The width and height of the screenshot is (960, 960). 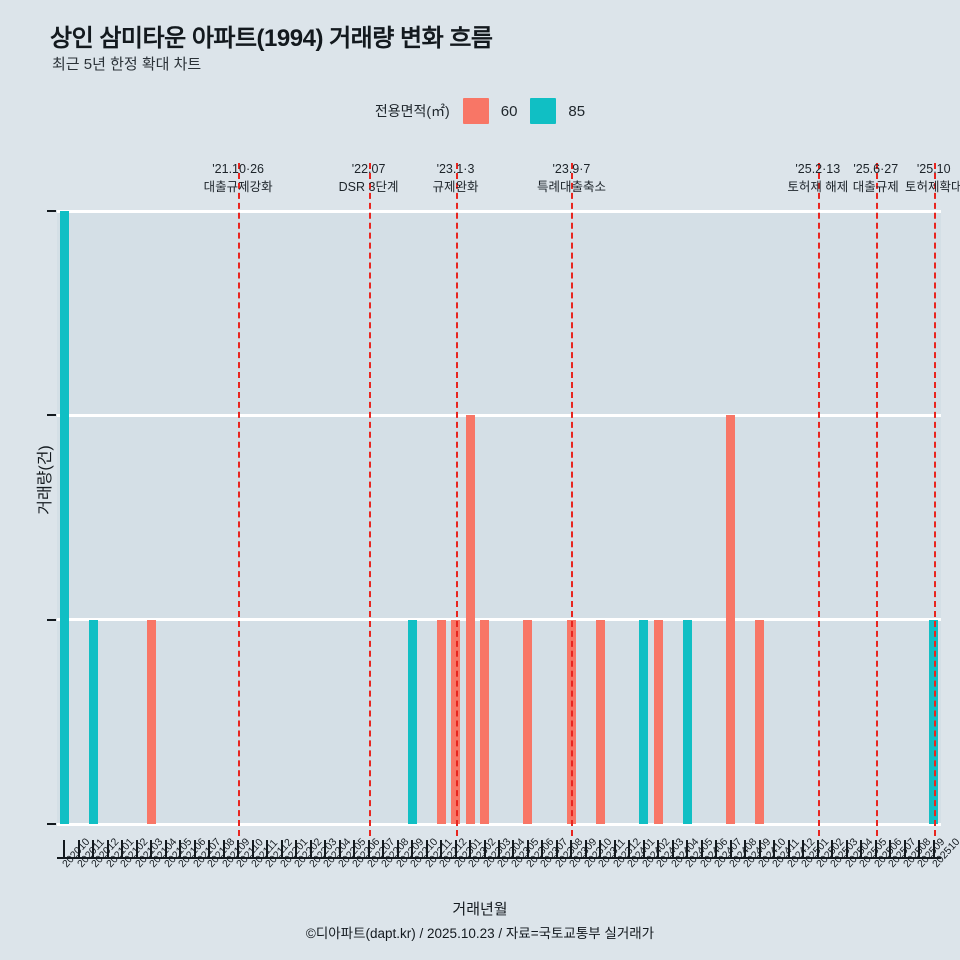 I want to click on chart-title: 상인 삼미타운 아파트(1994) 거래량 변화 흐름, so click(x=271, y=38).